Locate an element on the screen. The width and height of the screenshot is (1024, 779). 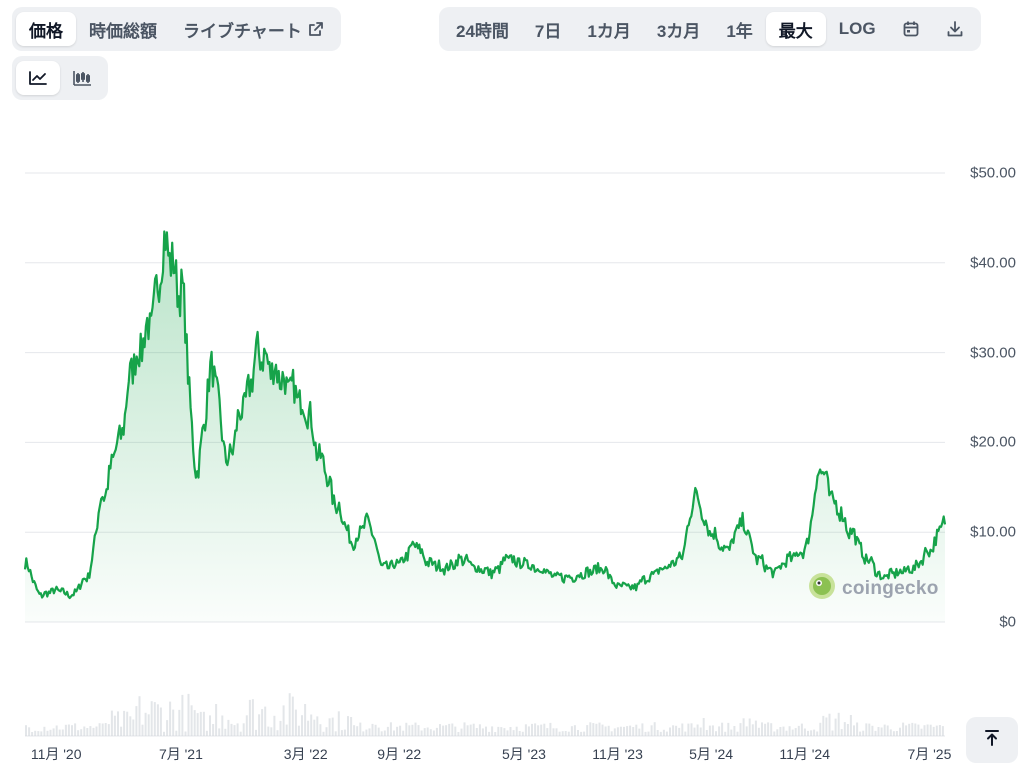
range-1y-button: 1年 is located at coordinates (739, 29).